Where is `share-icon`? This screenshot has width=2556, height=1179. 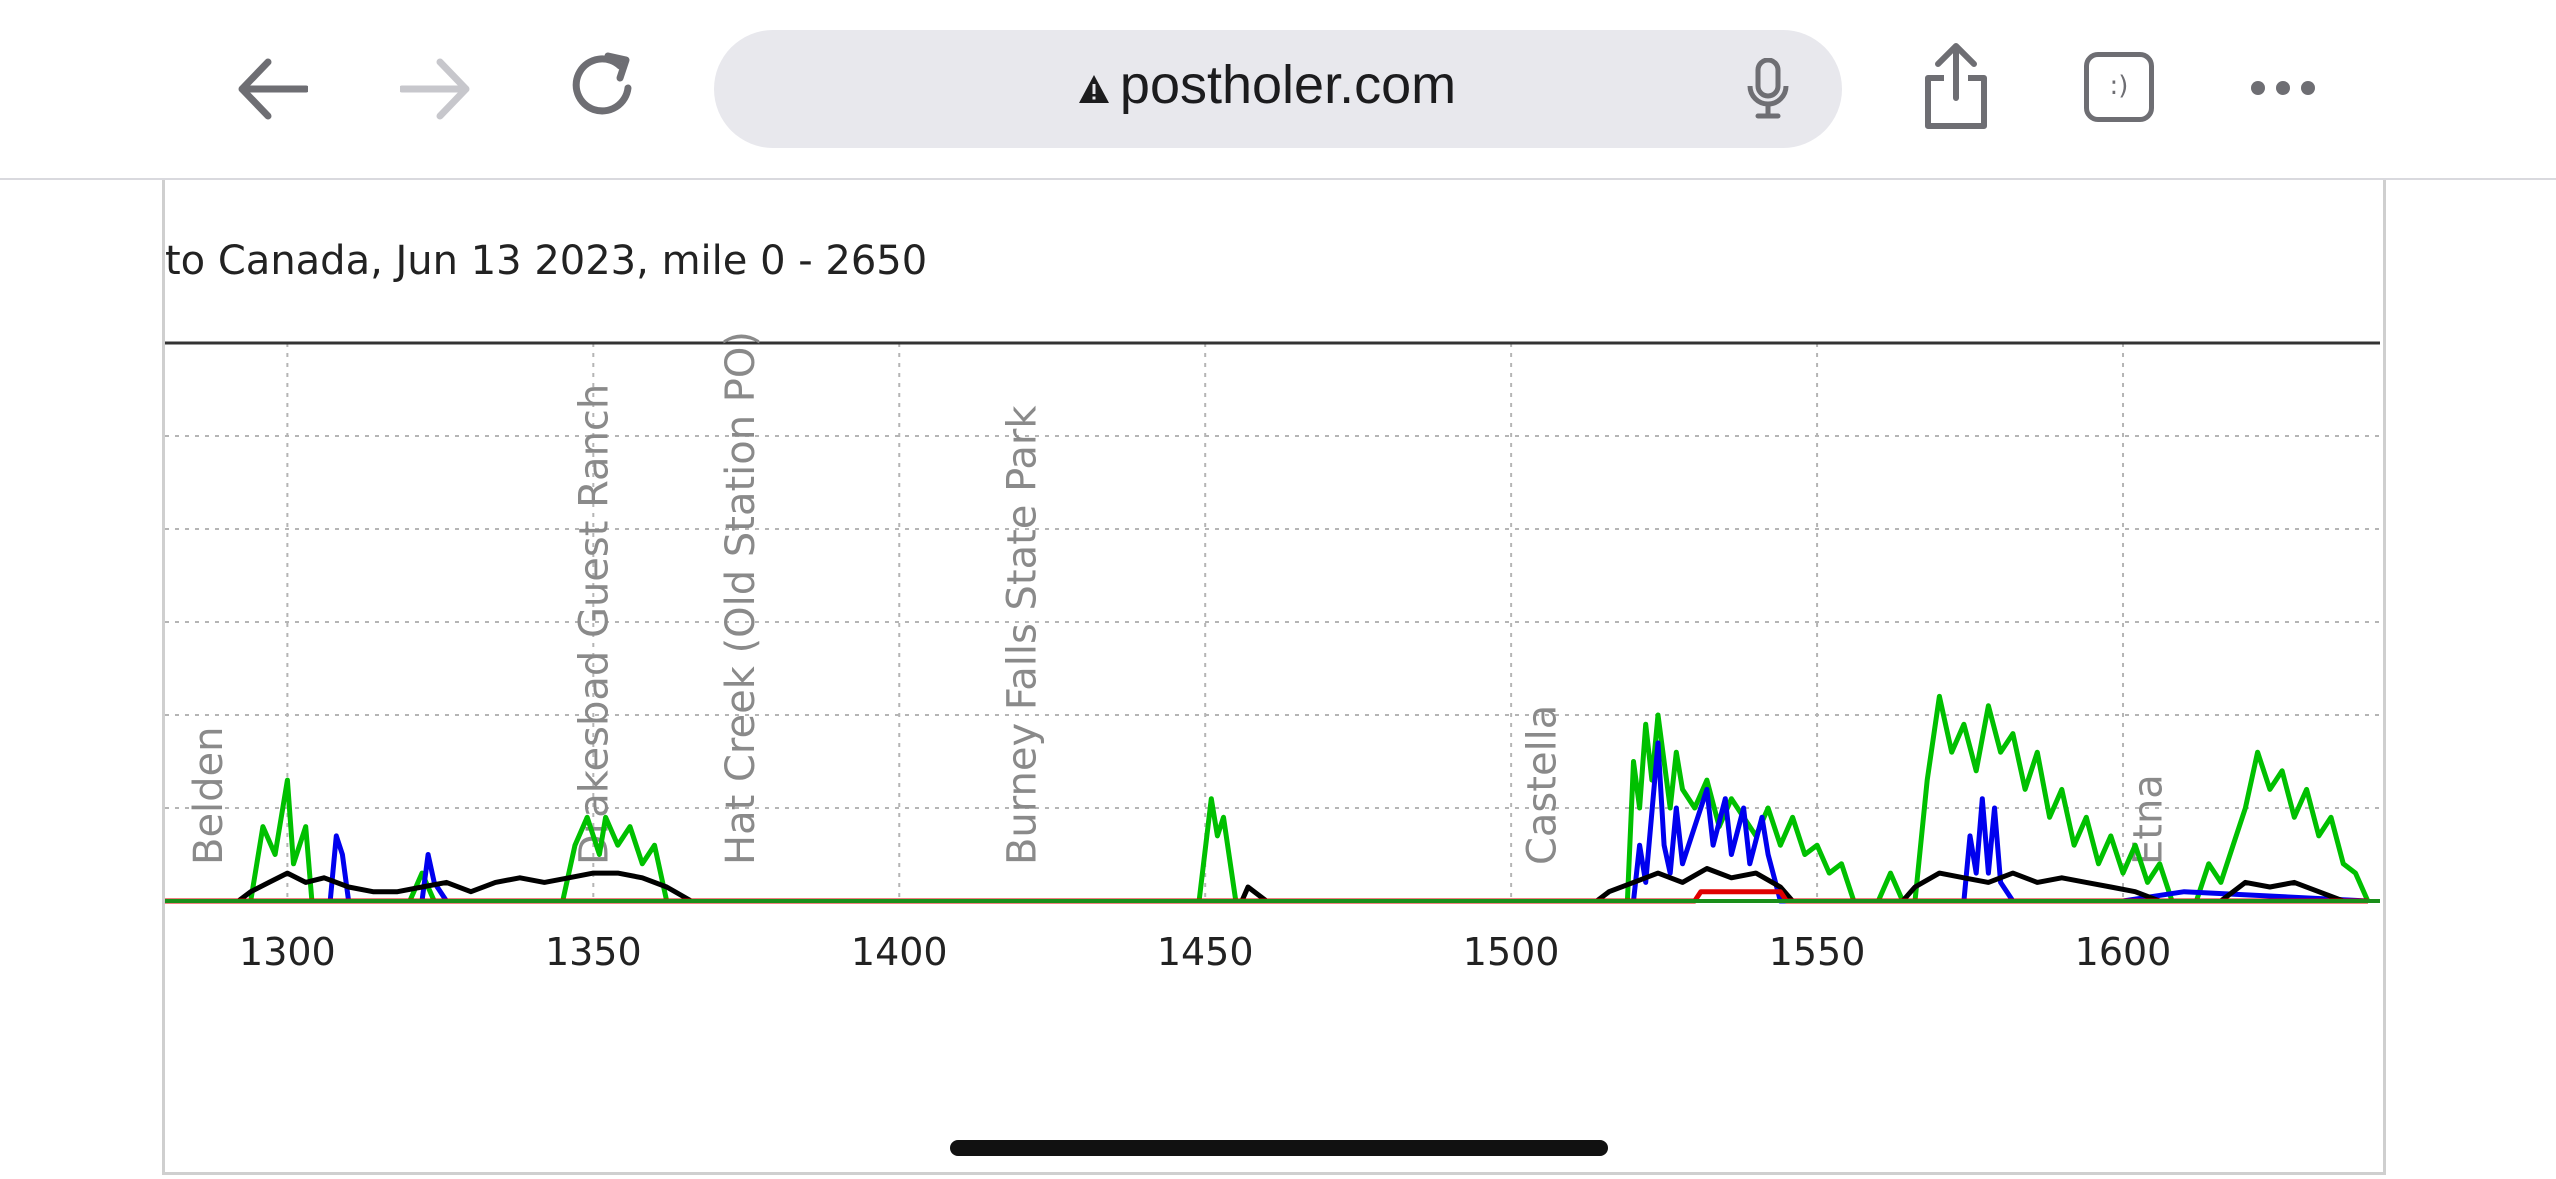 share-icon is located at coordinates (1956, 87).